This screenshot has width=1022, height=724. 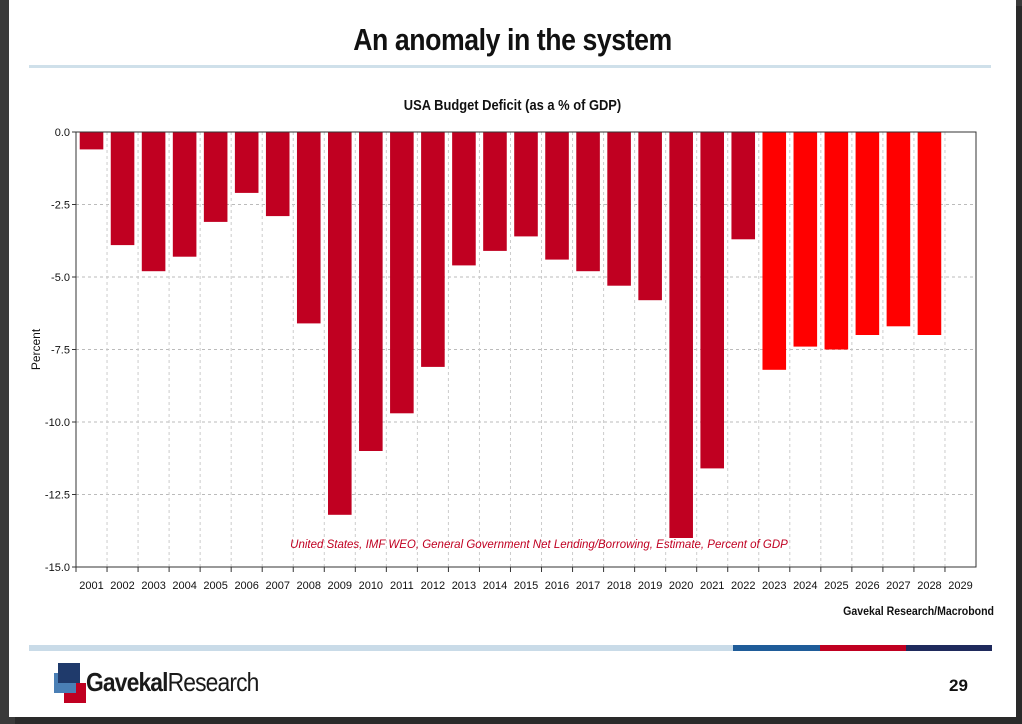 What do you see at coordinates (867, 233) in the screenshot?
I see `bar-2026` at bounding box center [867, 233].